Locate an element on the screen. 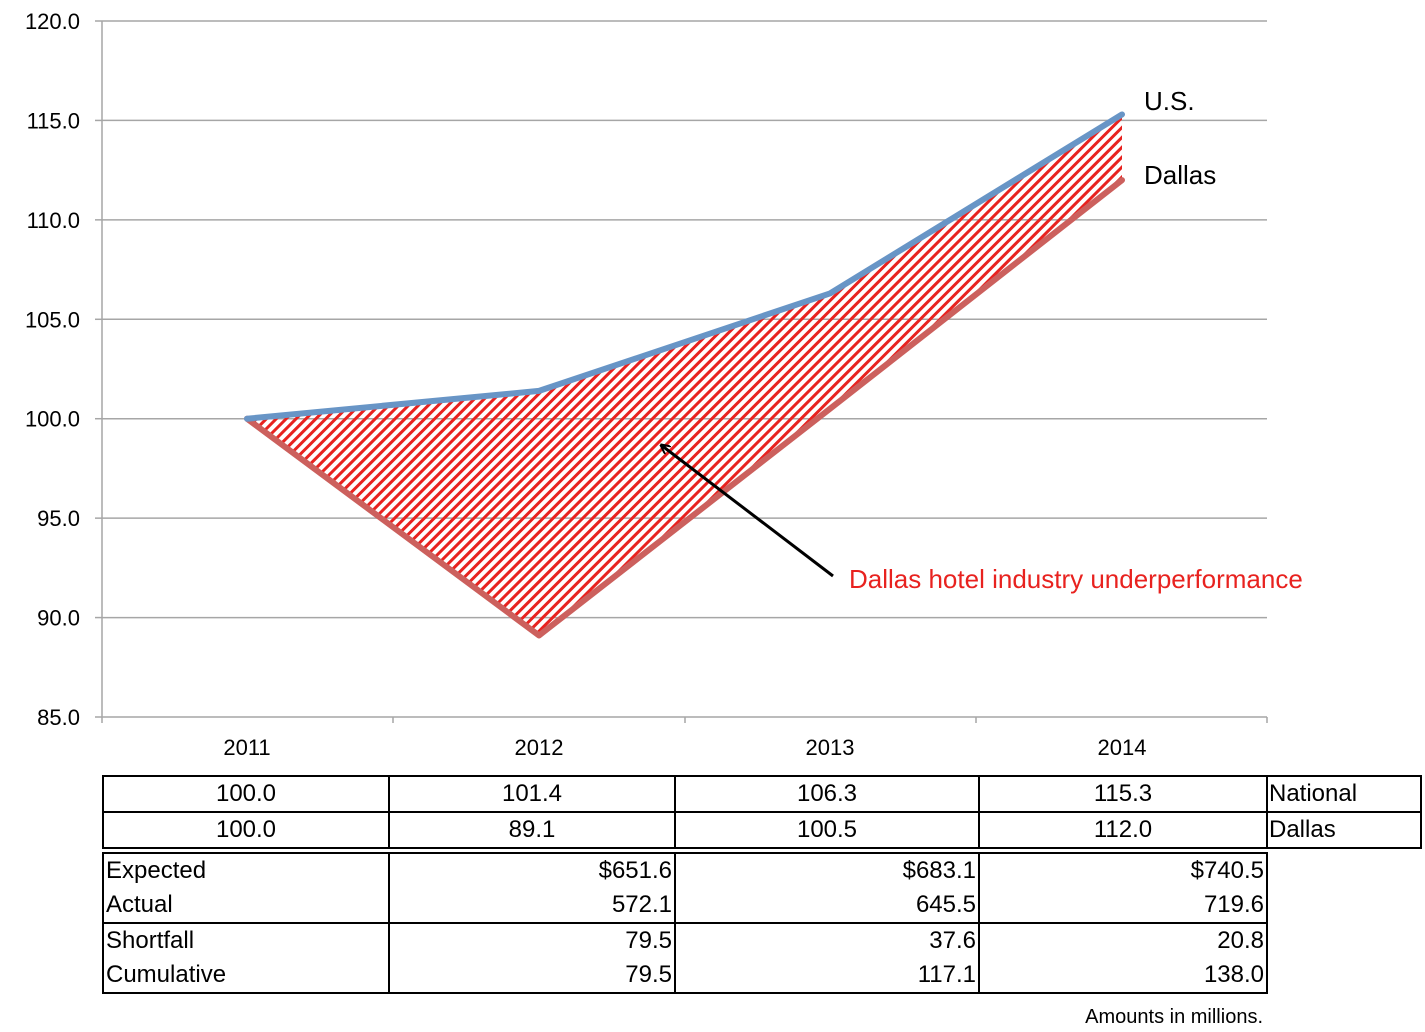 The image size is (1425, 1032). table-row: Actual 572.1 645.5 719.6 is located at coordinates (685, 905).